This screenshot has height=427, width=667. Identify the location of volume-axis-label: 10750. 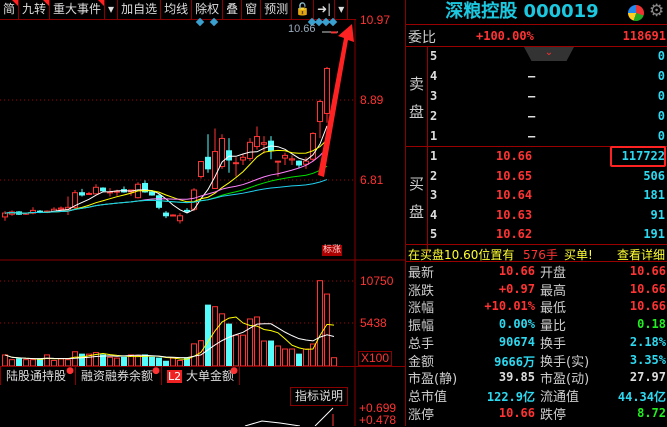
(377, 281).